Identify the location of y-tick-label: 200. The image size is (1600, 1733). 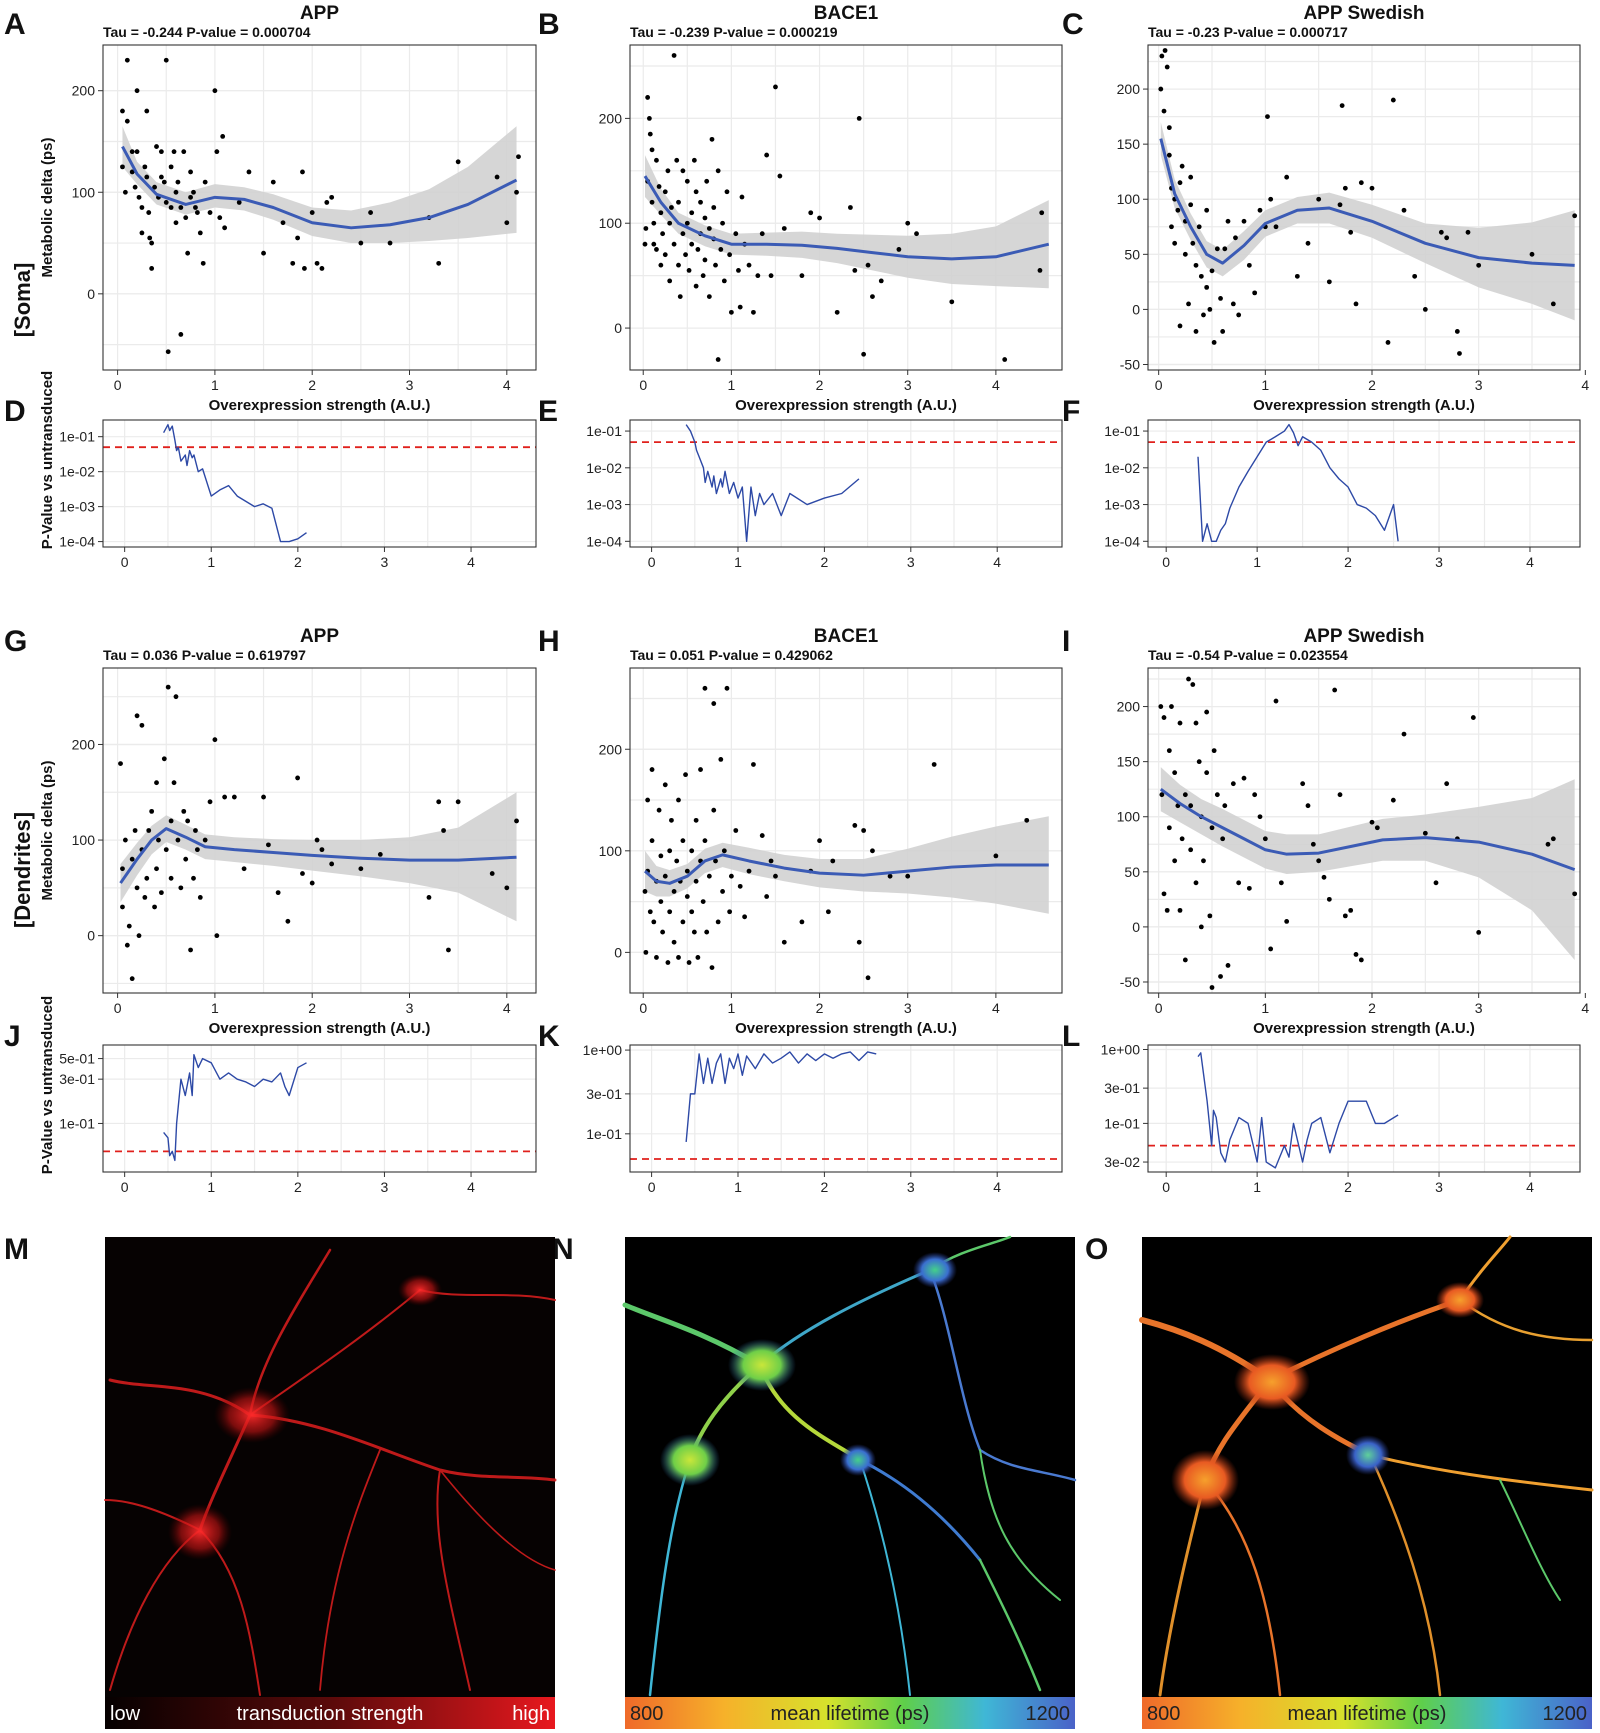
(611, 749).